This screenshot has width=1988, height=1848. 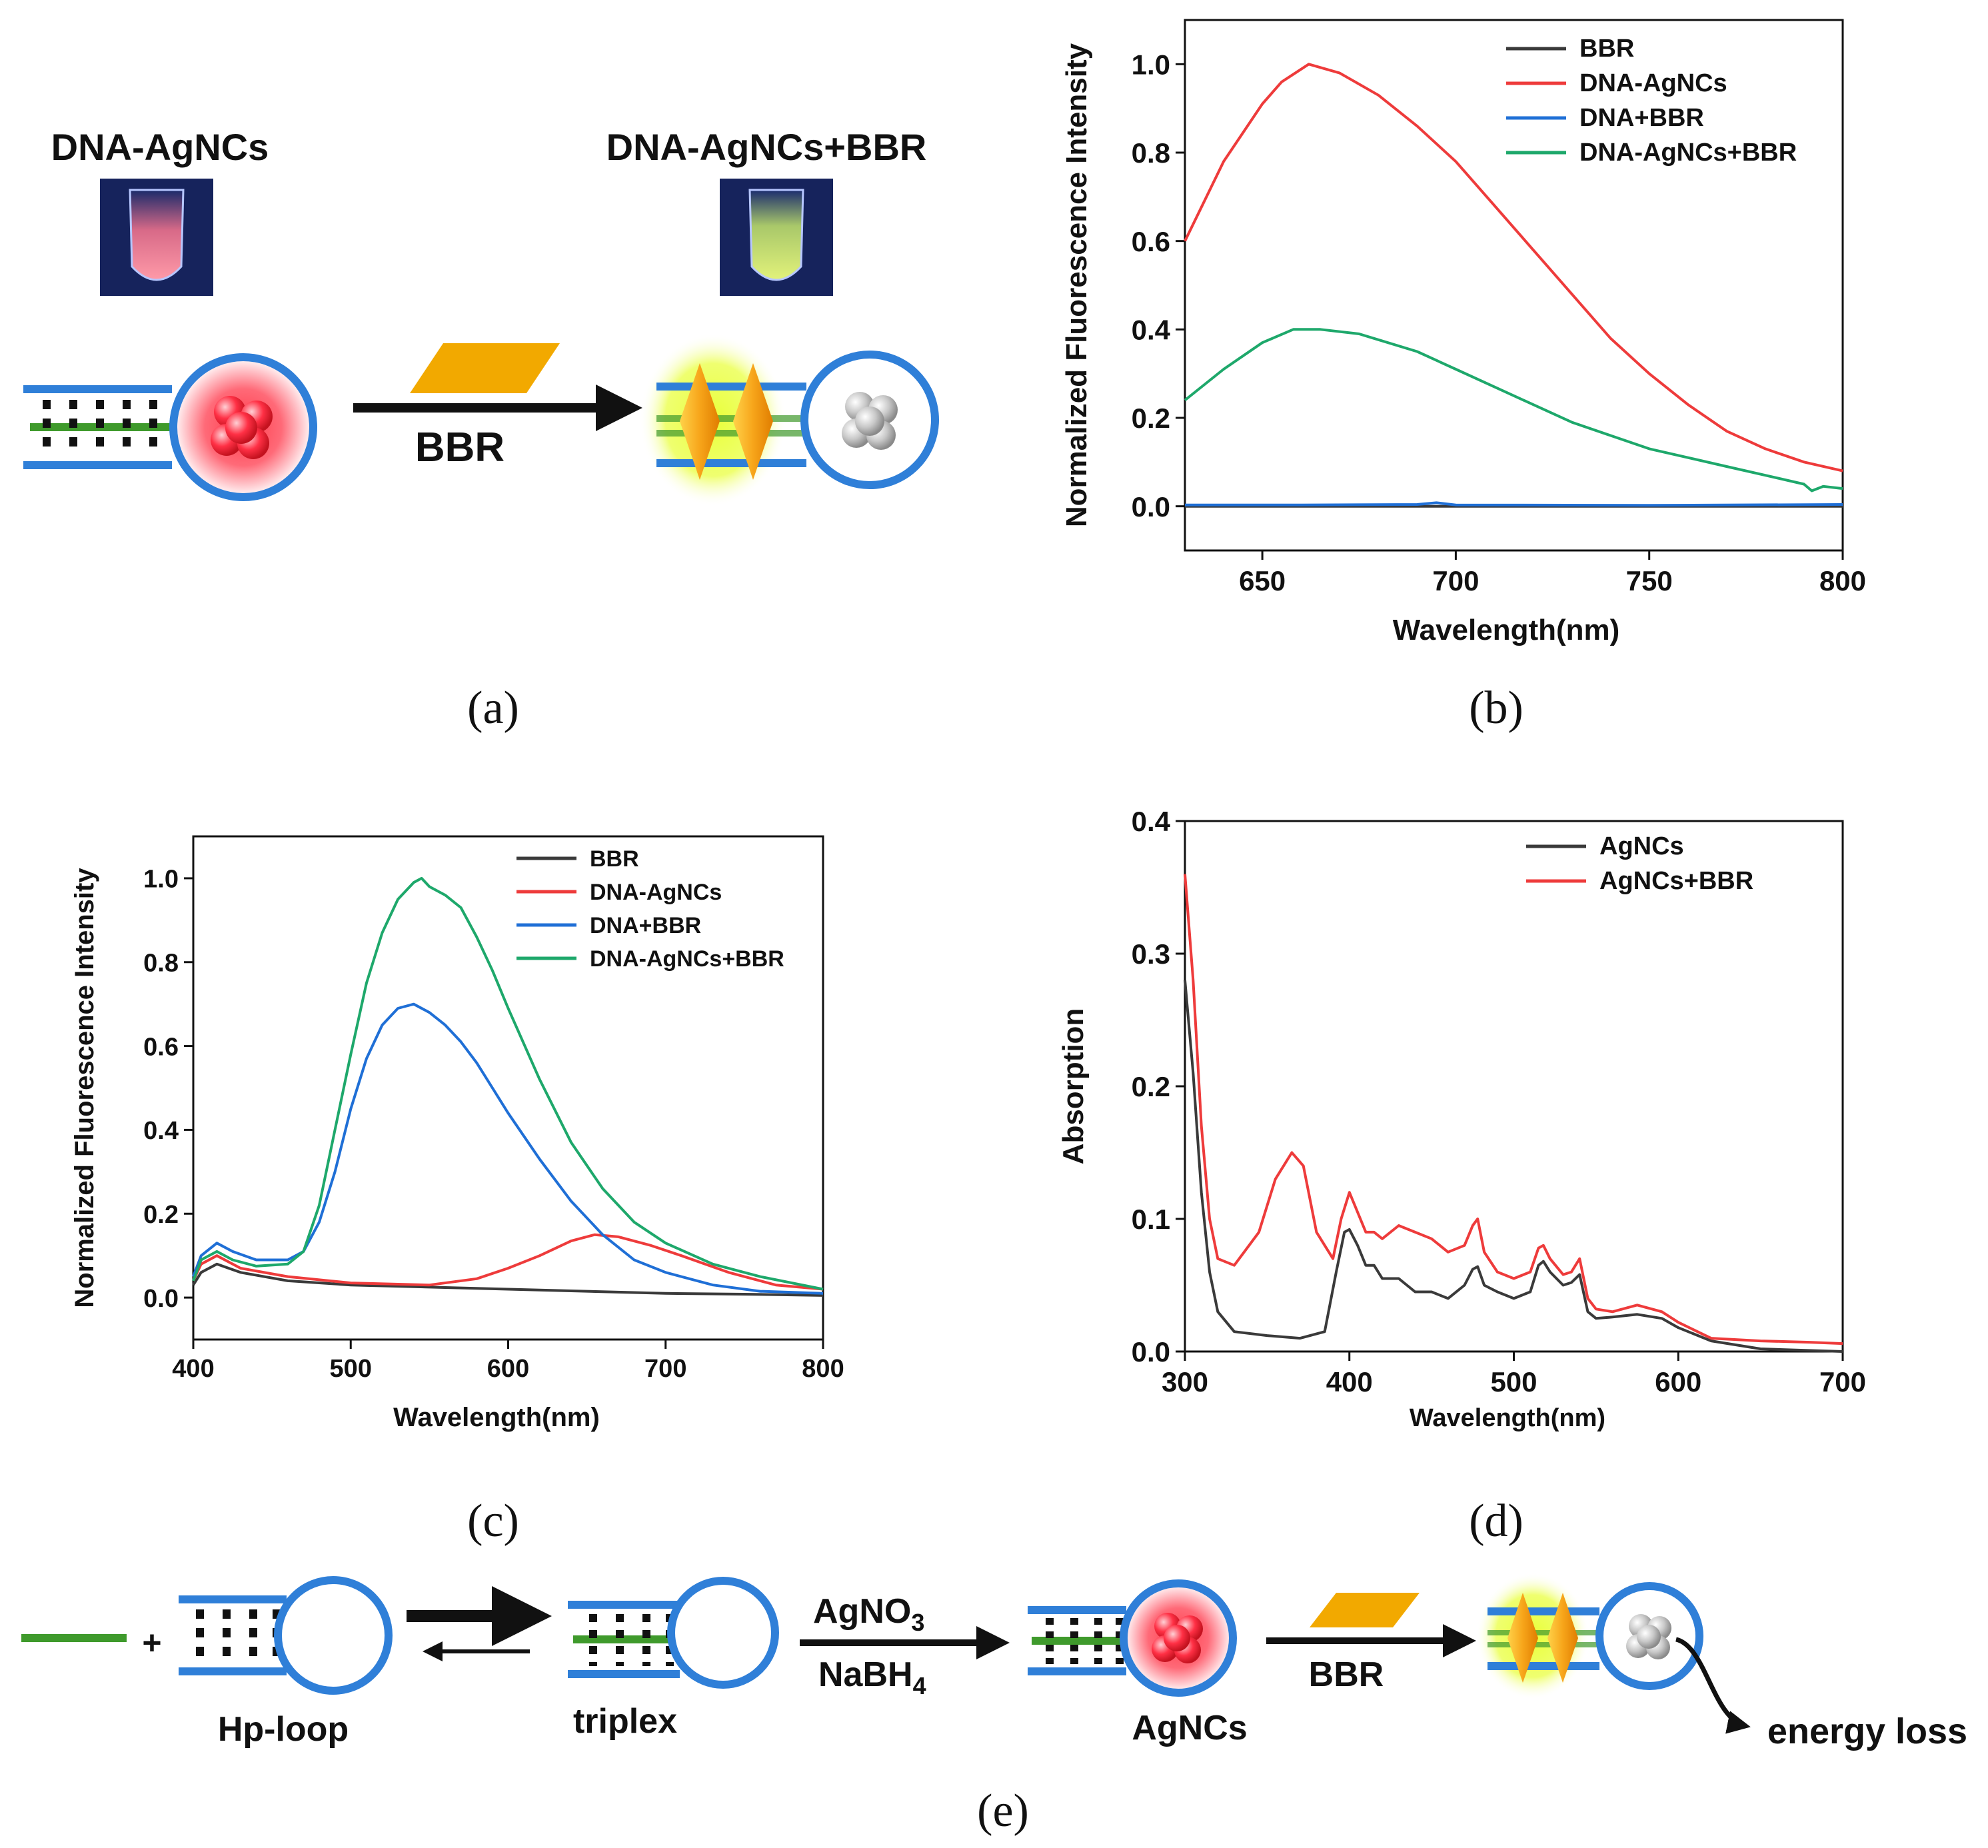 I want to click on hairpin-red-agncs, so click(x=170, y=427).